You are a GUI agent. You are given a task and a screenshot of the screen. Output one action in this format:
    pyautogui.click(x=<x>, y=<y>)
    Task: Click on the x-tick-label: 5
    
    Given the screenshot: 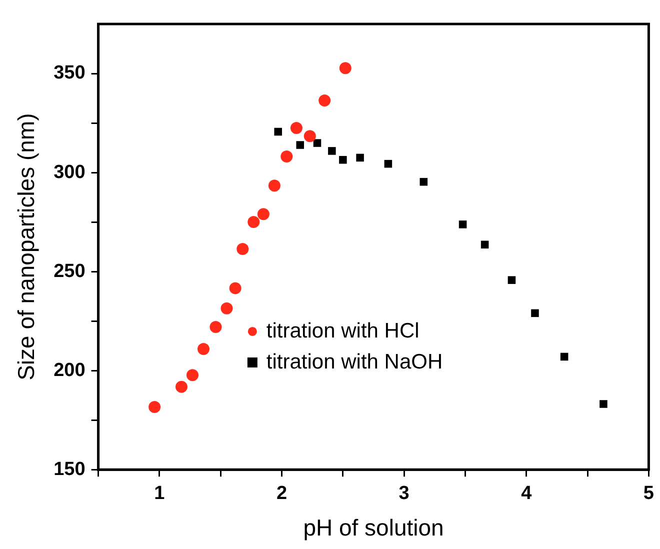 What is the action you would take?
    pyautogui.click(x=648, y=493)
    